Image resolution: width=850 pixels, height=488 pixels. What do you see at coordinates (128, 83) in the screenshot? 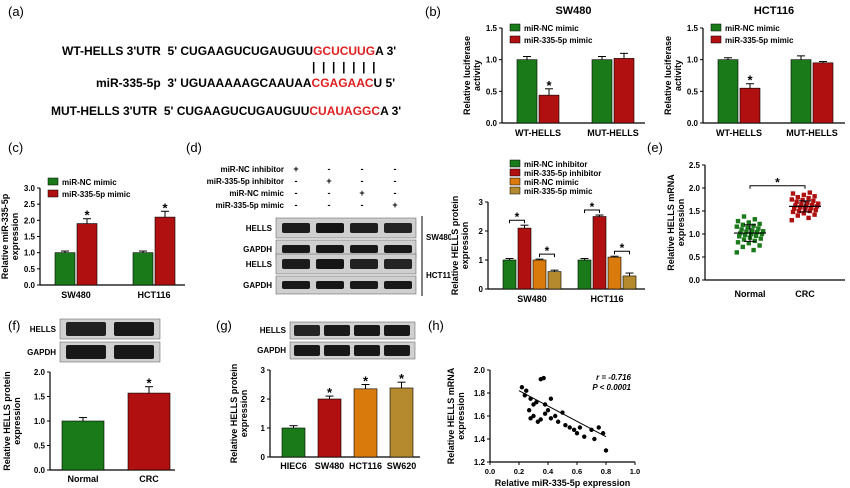
I see `mir-name: miR-335-5p` at bounding box center [128, 83].